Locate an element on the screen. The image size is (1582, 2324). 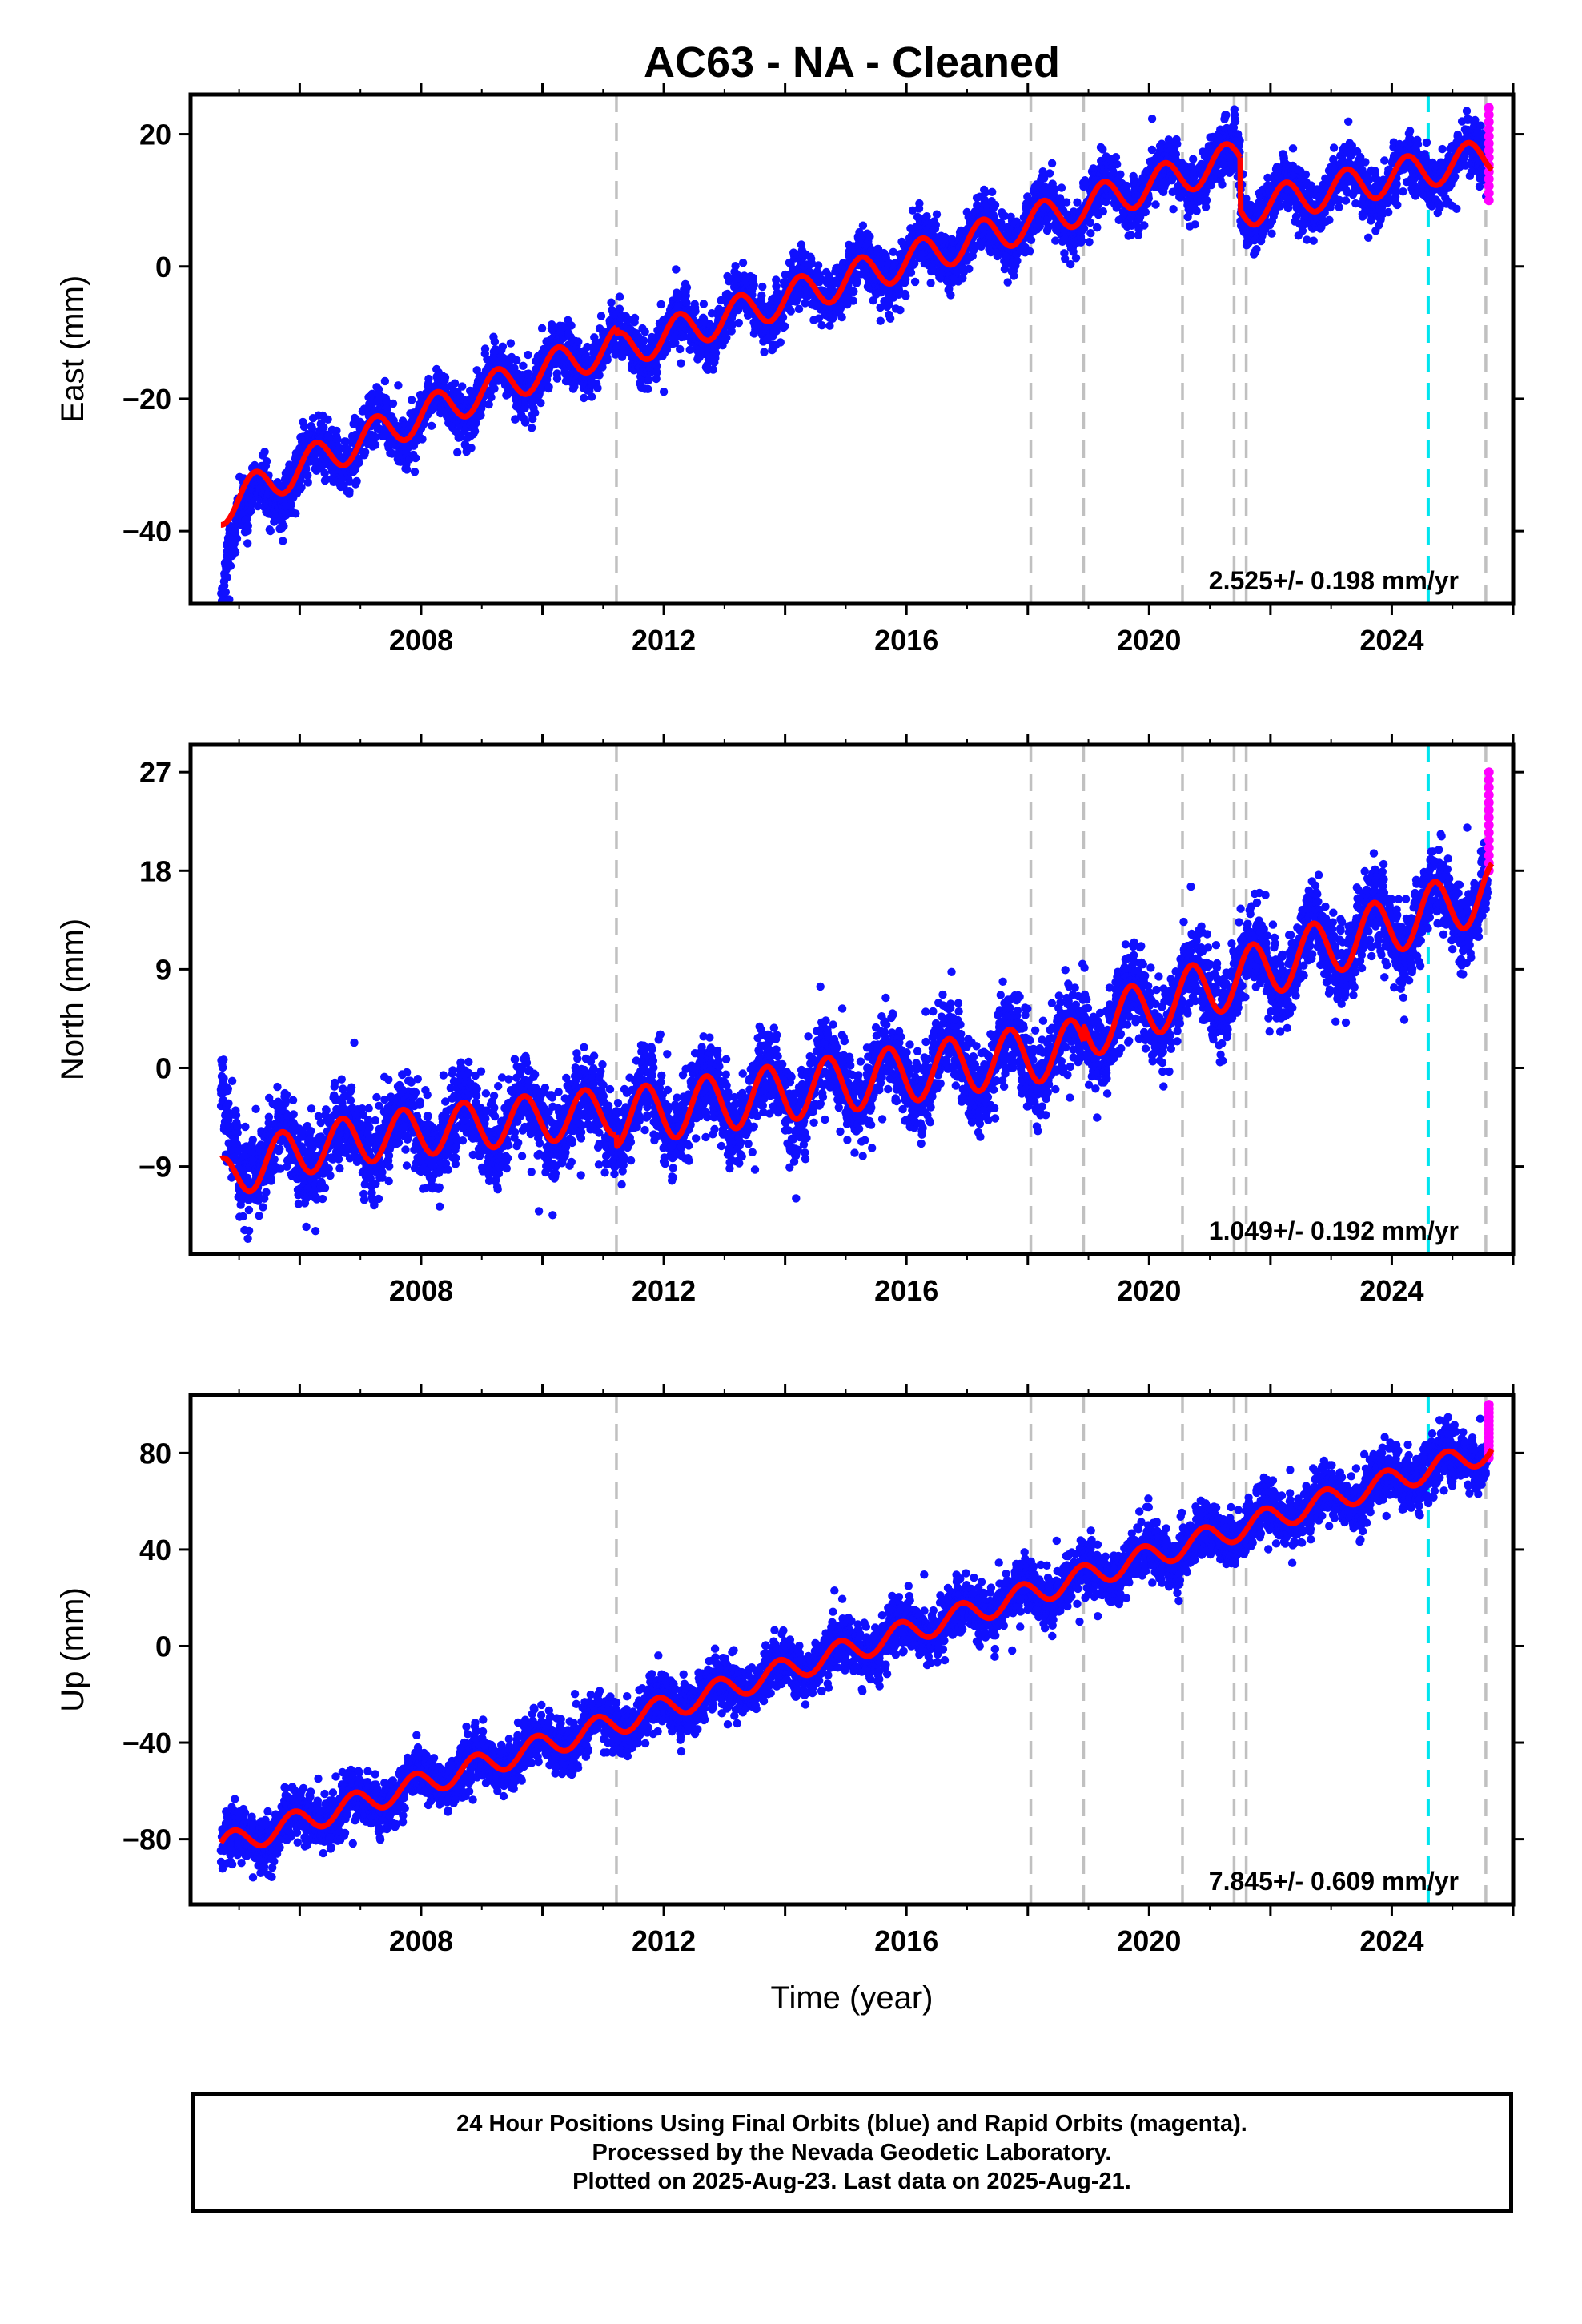
chart-title: AC63 - NA - Cleaned is located at coordinates (852, 62).